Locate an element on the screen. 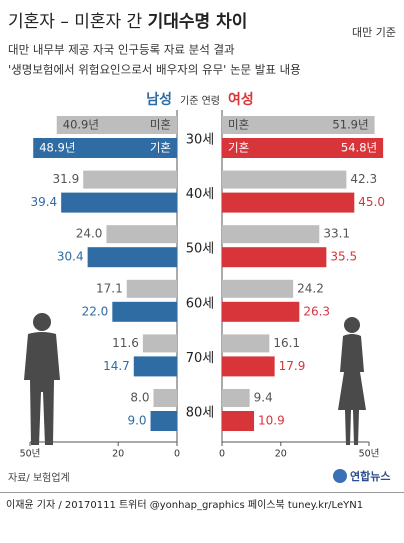 Image resolution: width=404 pixels, height=543 pixels. age-label: 80세 is located at coordinates (200, 413).